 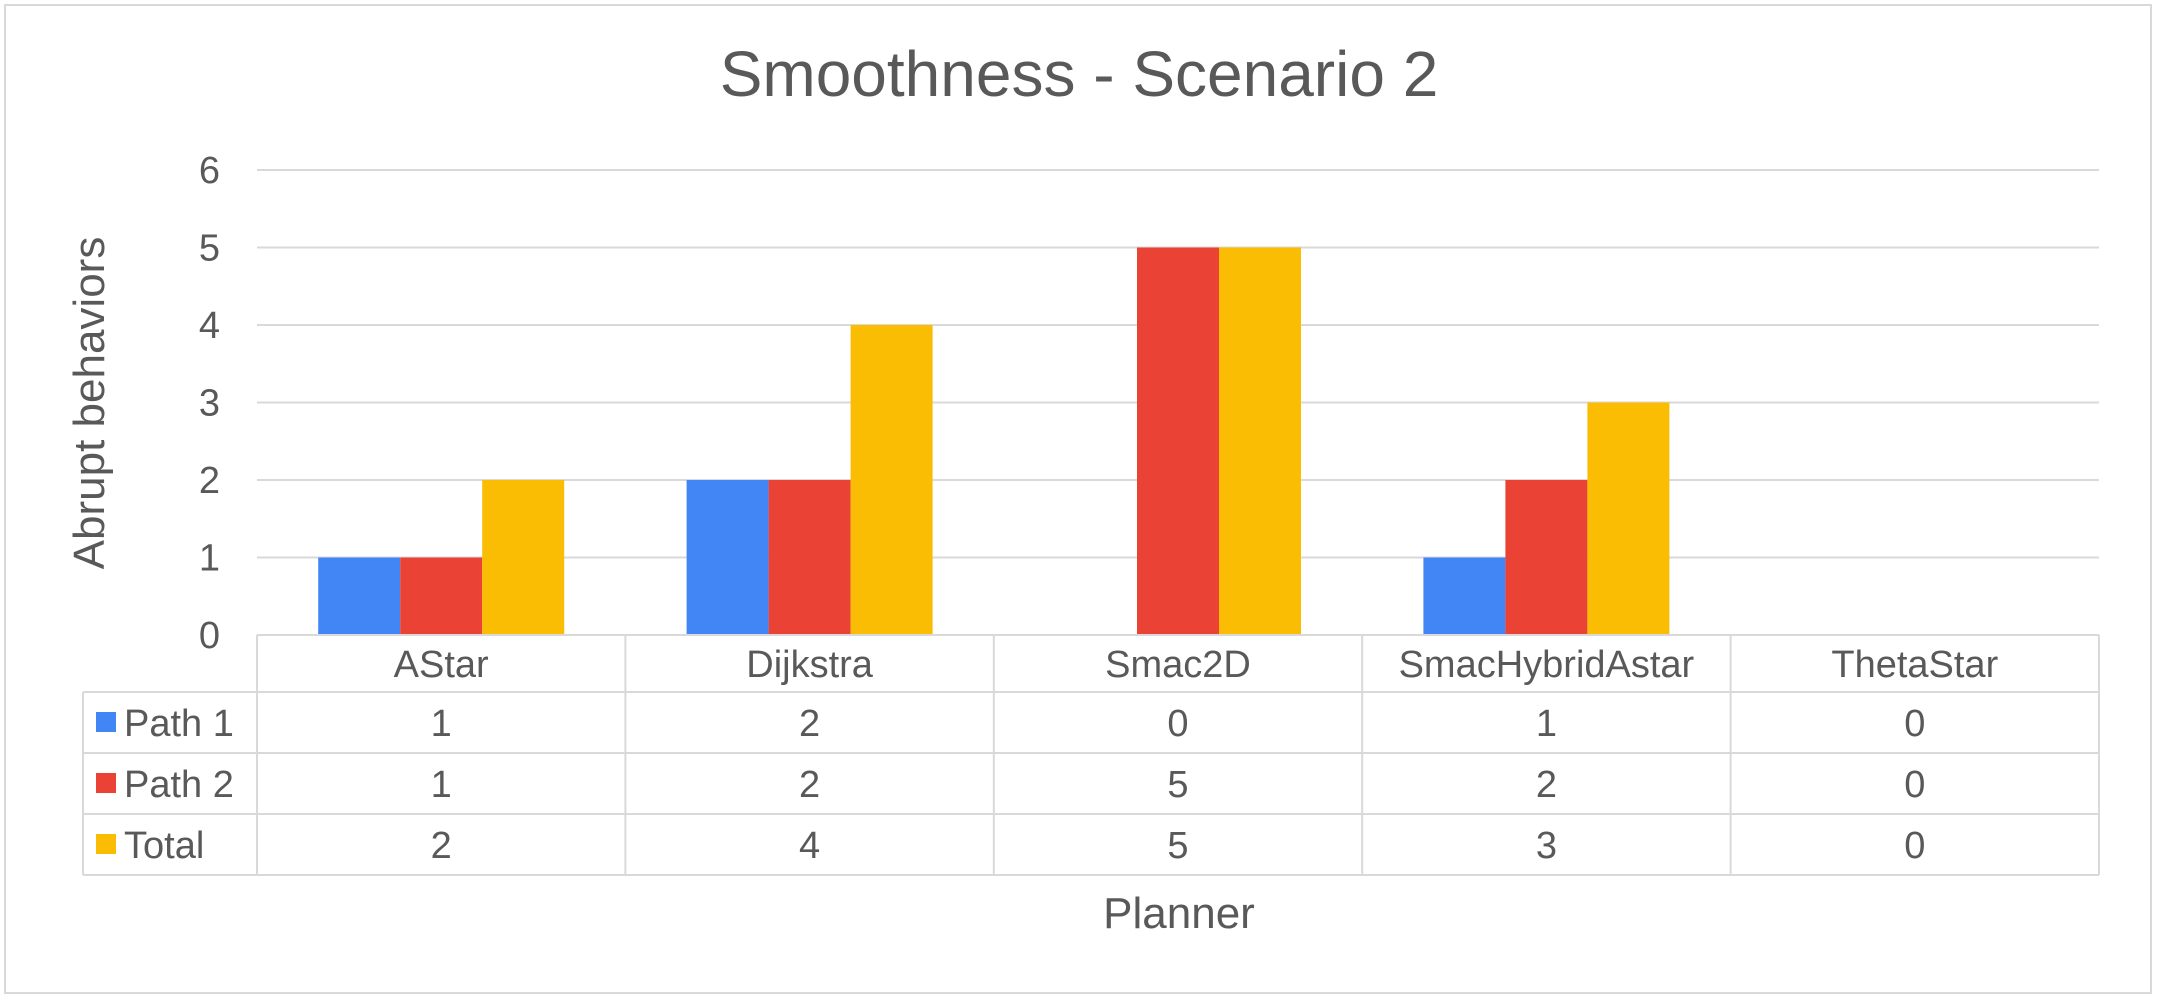 What do you see at coordinates (810, 665) in the screenshot?
I see `x-tick-label: Dijkstra` at bounding box center [810, 665].